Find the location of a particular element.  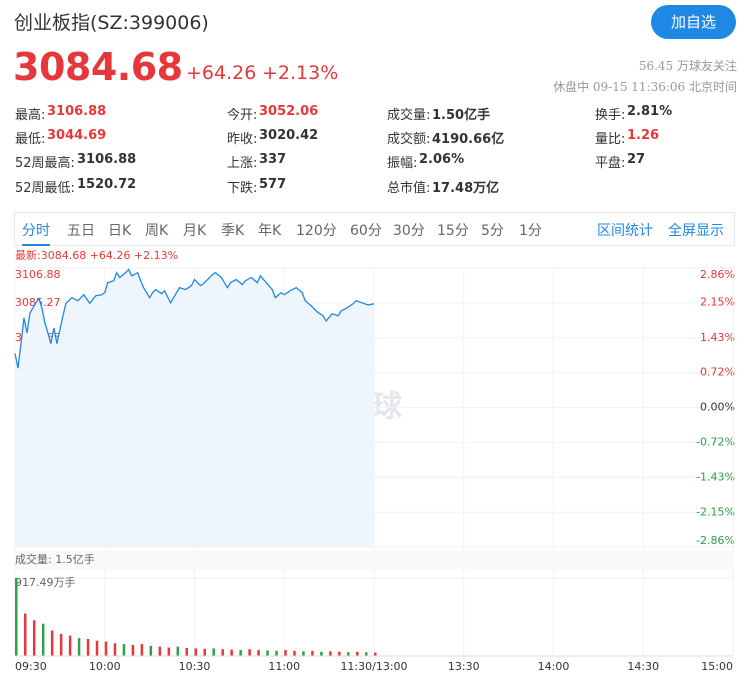

tool-link: 区间统计 is located at coordinates (625, 231).